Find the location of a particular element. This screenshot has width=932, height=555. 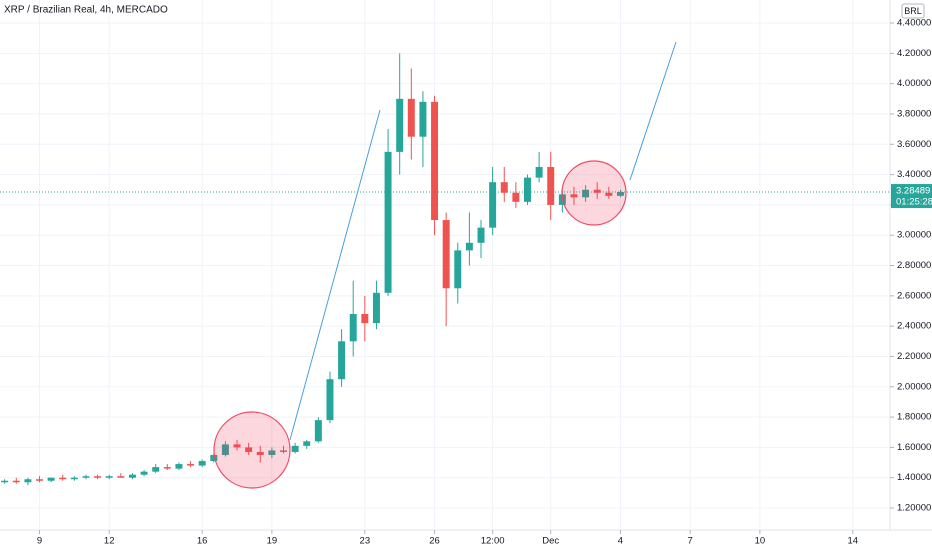

chart-title: XRP / Brazilian Real, 4h, MERCADO is located at coordinates (86, 10).